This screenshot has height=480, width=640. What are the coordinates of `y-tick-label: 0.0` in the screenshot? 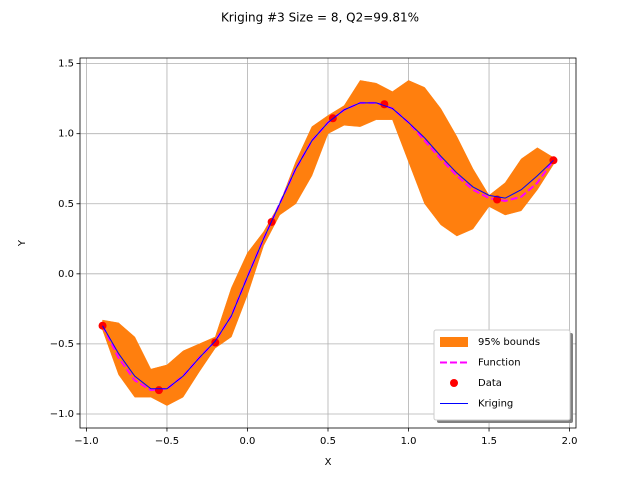 It's located at (66, 274).